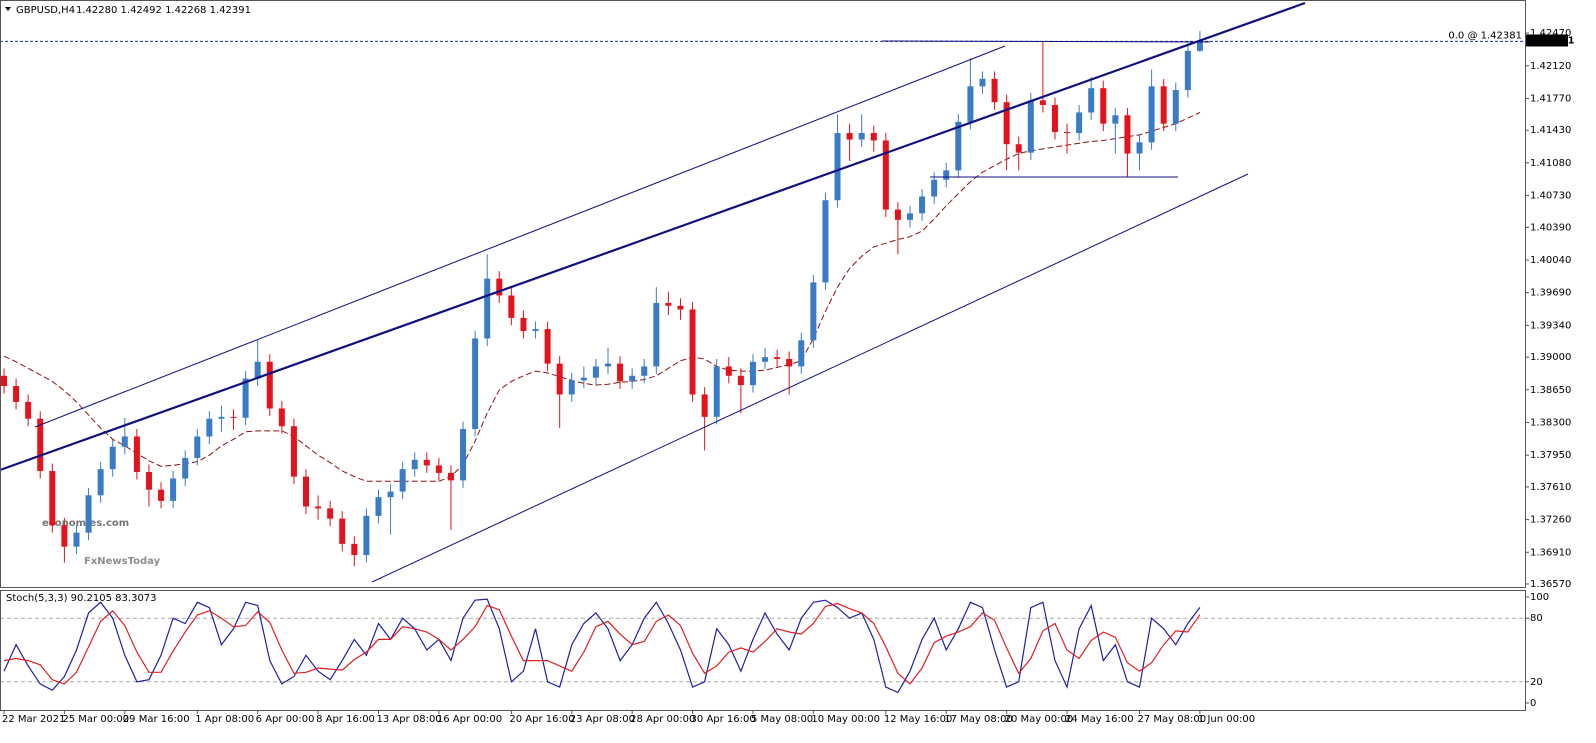 Image resolution: width=1596 pixels, height=743 pixels. I want to click on x-tick-label: 29 Mar 16:00, so click(156, 719).